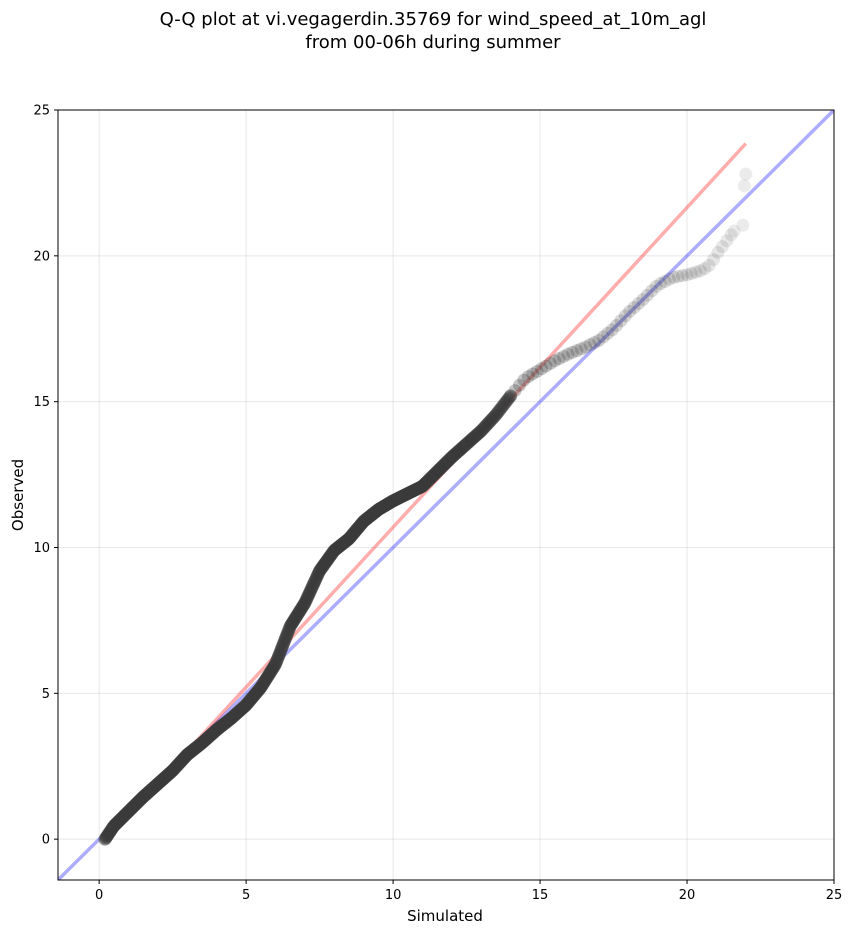  I want to click on y-tick-label: 0, so click(46, 840).